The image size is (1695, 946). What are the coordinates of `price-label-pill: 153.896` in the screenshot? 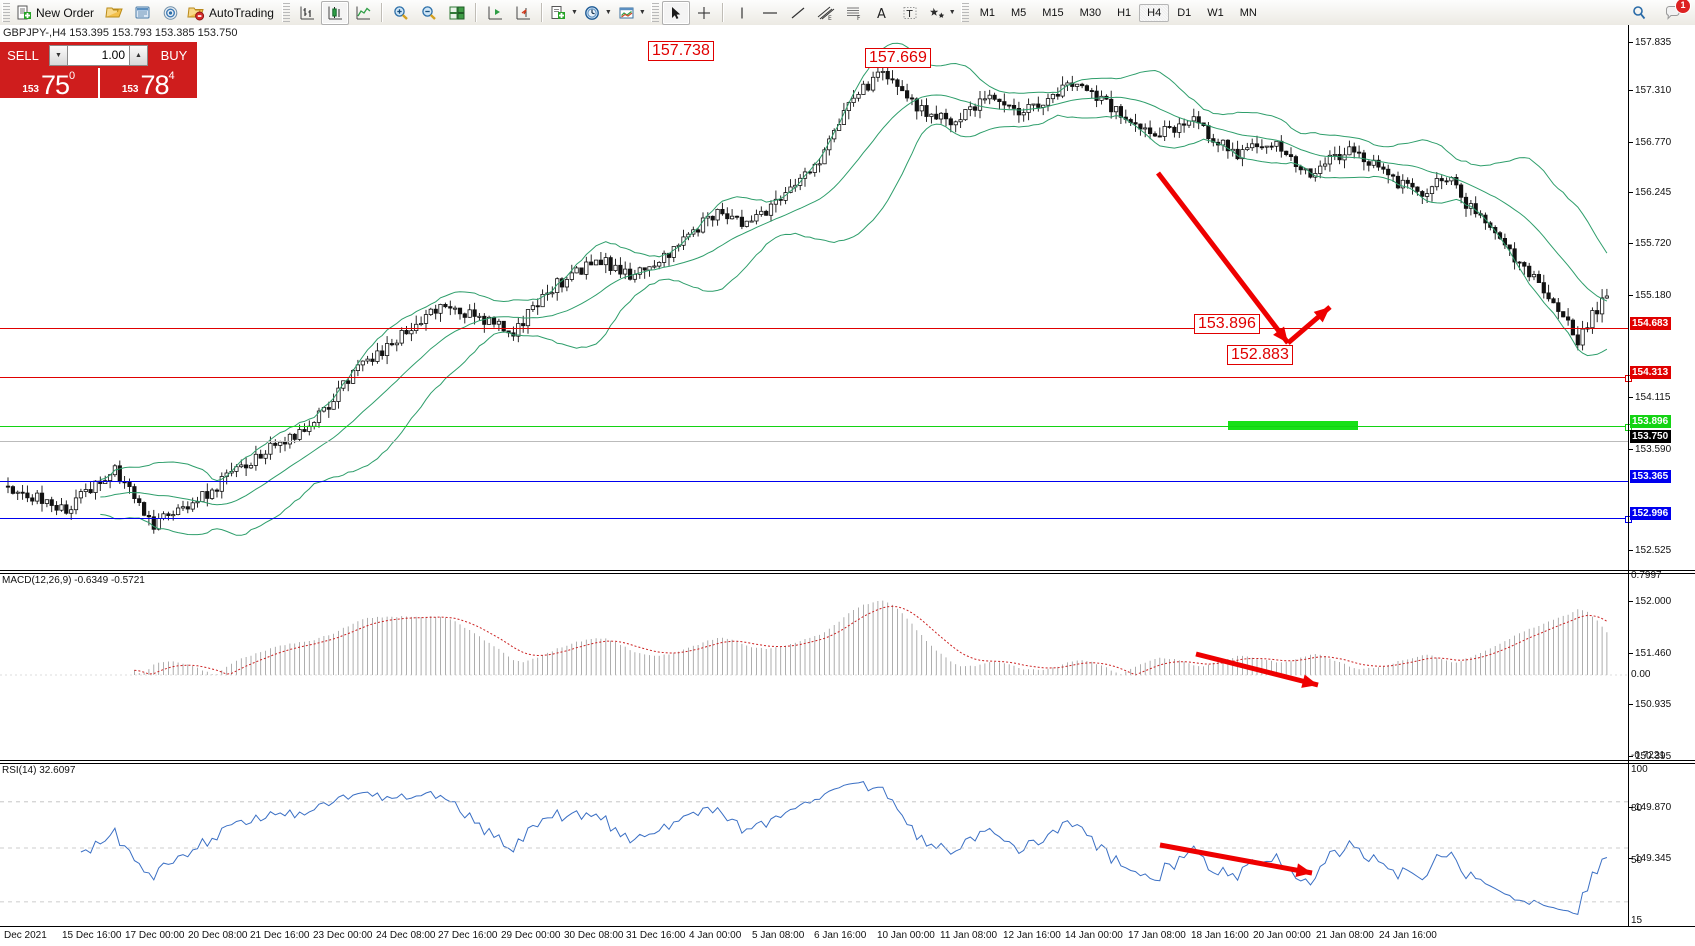 It's located at (1651, 421).